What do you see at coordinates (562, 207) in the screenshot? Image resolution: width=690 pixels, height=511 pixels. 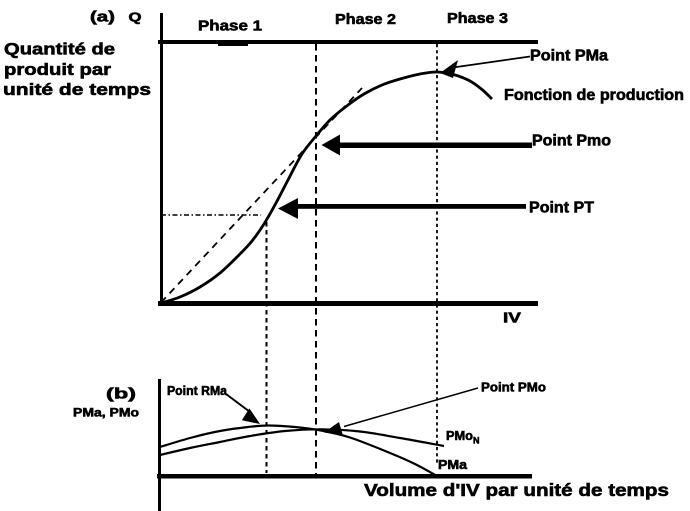 I see `svg-text: Point PT` at bounding box center [562, 207].